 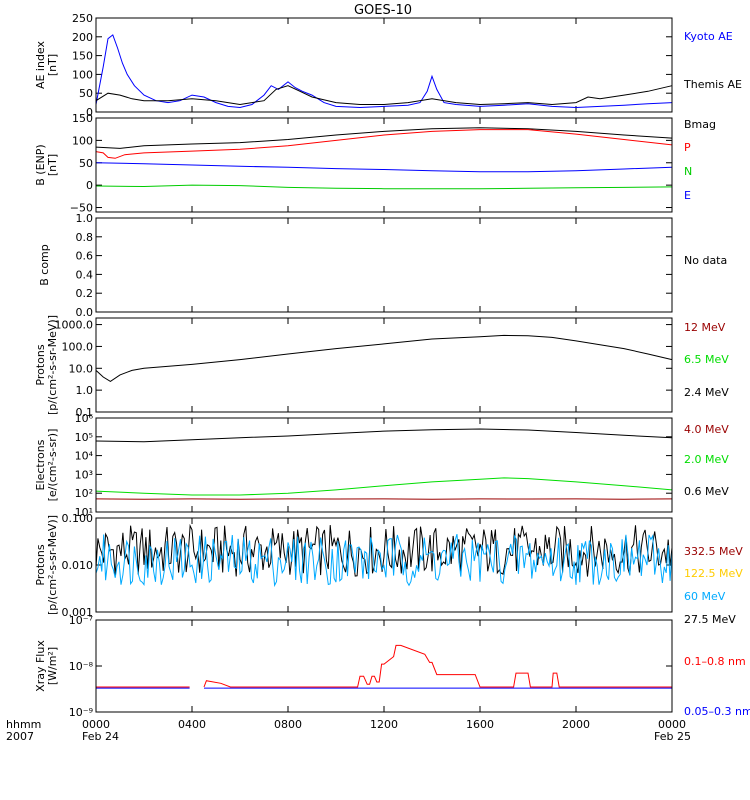 I want to click on panel-frame-xray, so click(x=384, y=666).